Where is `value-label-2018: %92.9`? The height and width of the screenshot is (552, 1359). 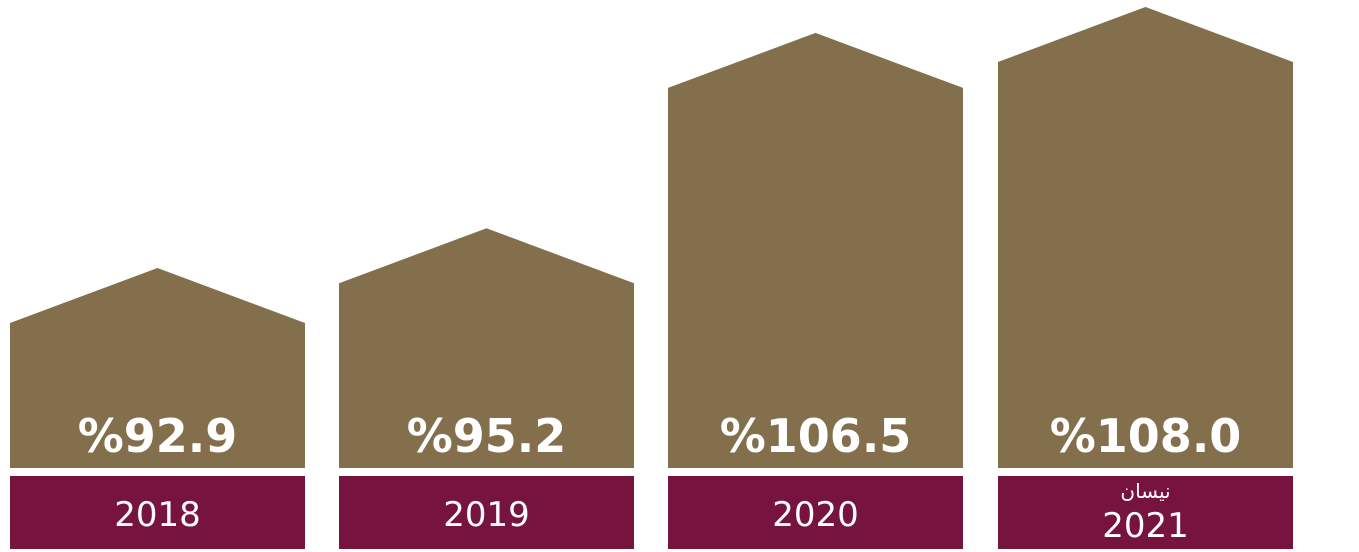
value-label-2018: %92.9 is located at coordinates (158, 436).